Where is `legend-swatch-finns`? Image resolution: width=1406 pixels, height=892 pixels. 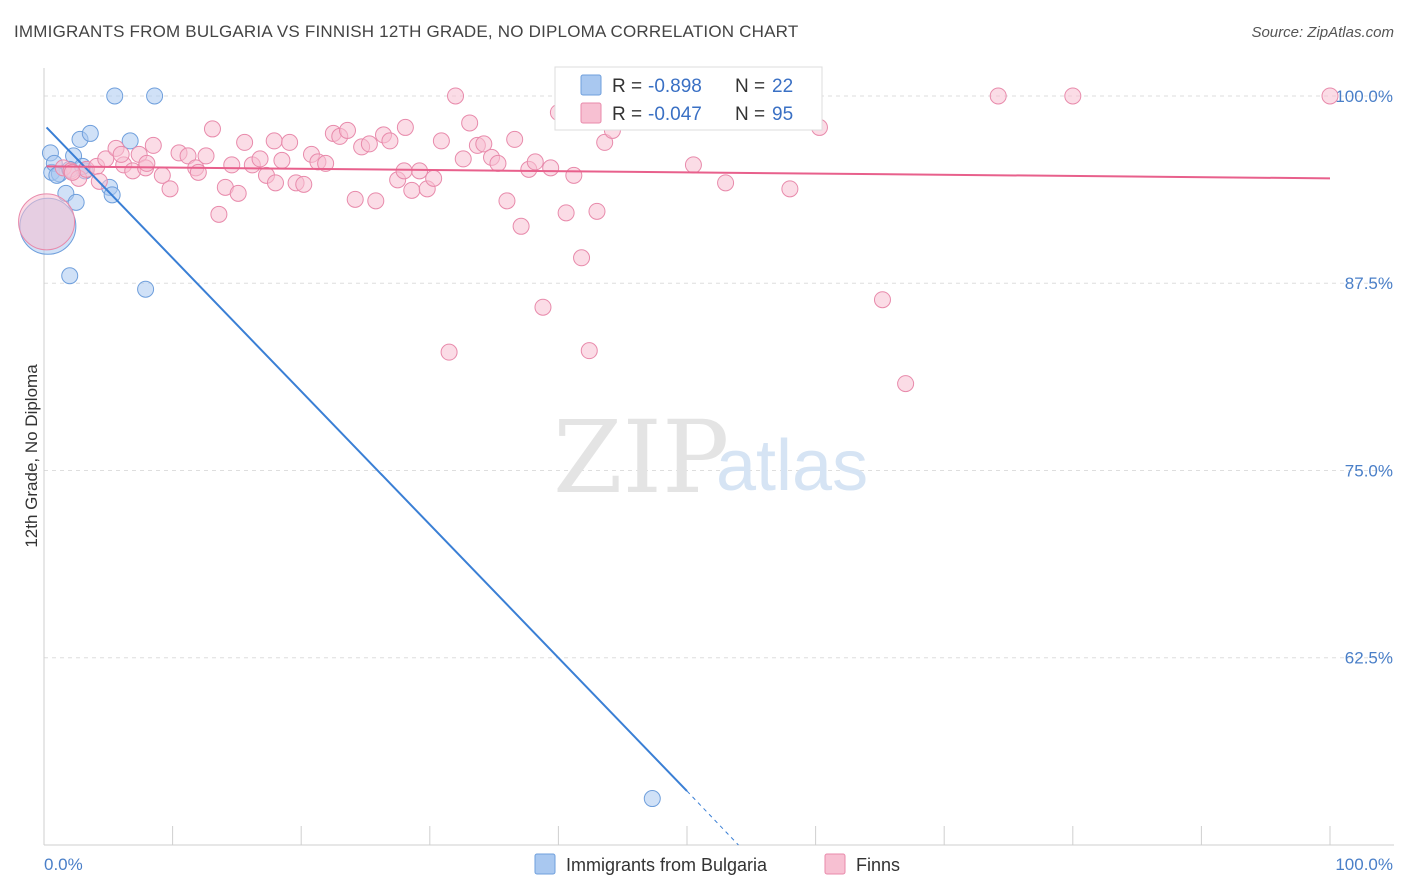
legend-swatch-finns is located at coordinates (591, 113).